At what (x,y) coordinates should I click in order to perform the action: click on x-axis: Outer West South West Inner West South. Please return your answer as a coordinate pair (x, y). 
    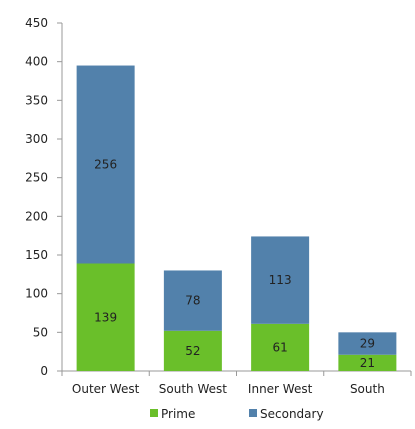
    Looking at the image, I should click on (236, 383).